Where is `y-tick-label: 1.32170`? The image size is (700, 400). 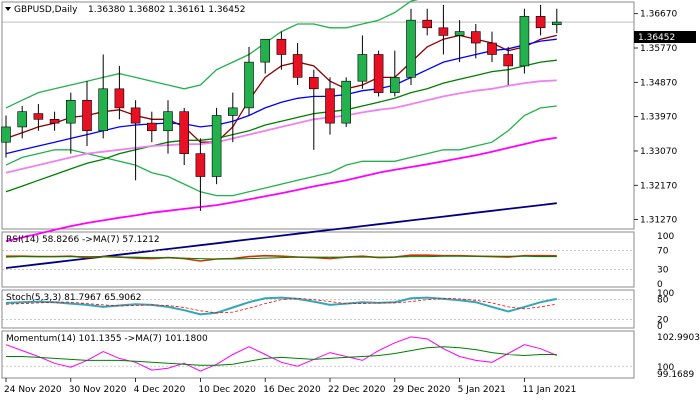
y-tick-label: 1.32170 is located at coordinates (658, 186).